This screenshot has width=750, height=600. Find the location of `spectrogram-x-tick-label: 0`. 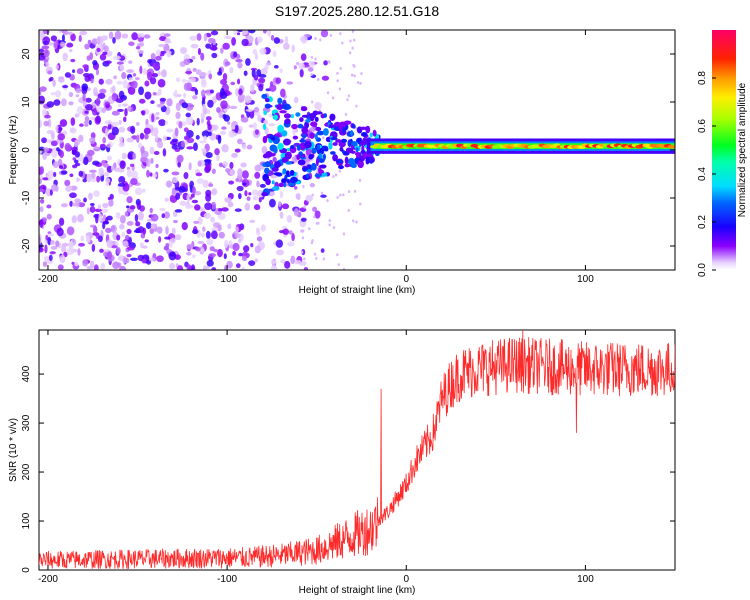

spectrogram-x-tick-label: 0 is located at coordinates (406, 279).